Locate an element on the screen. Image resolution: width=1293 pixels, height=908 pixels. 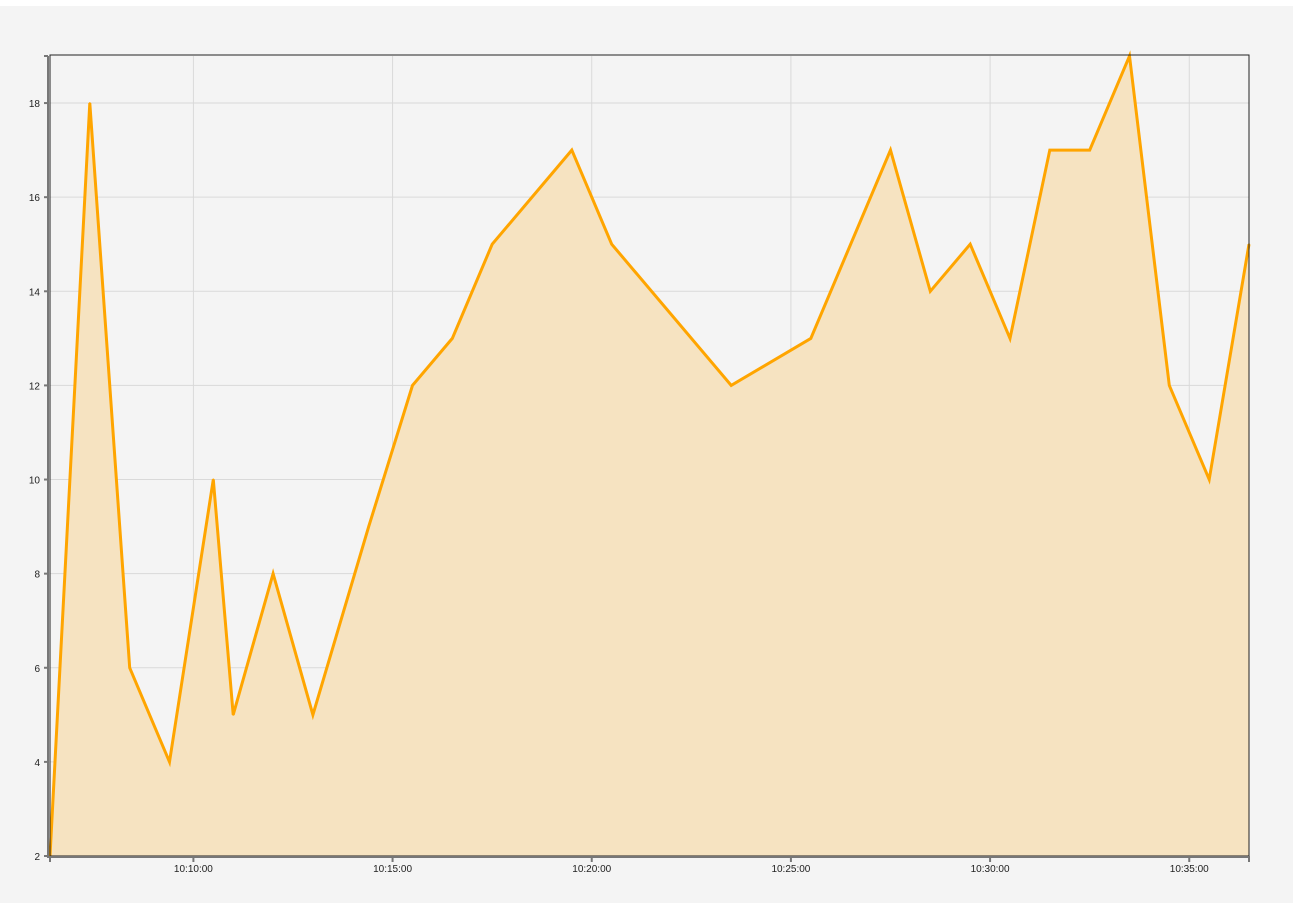
x-tick-label: 10:20:00 is located at coordinates (591, 869).